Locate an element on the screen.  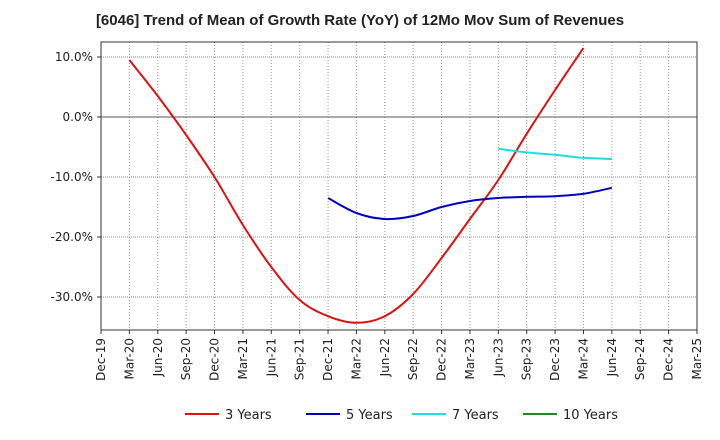
series-line-5-years is located at coordinates (470, 203).